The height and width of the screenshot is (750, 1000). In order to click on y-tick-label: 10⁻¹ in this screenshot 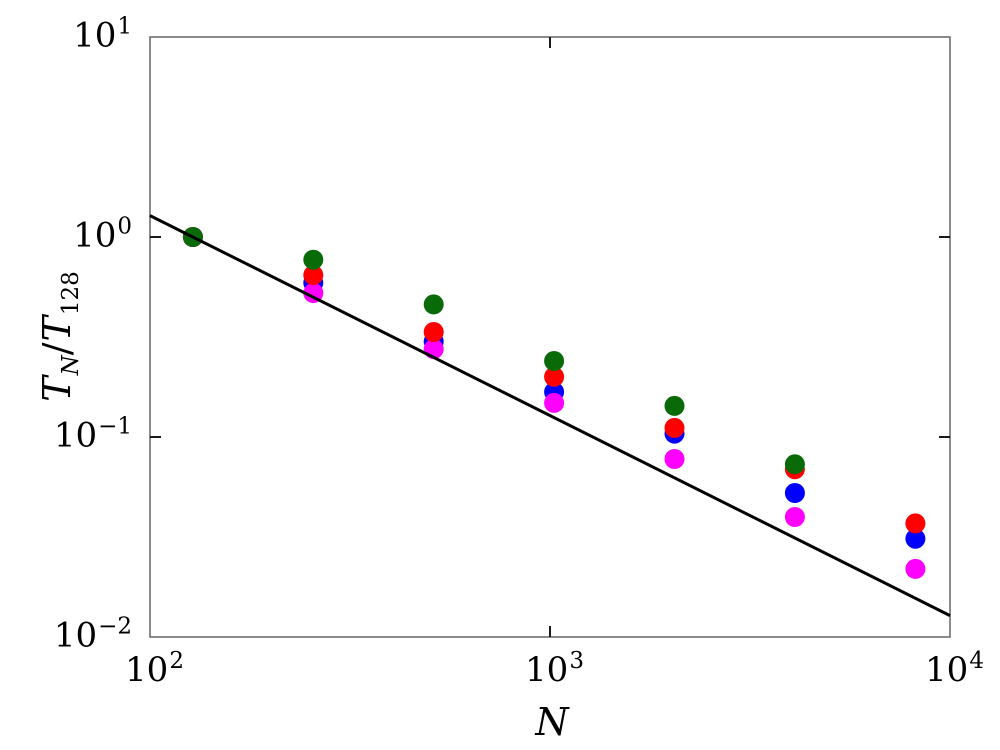, I will do `click(92, 435)`.